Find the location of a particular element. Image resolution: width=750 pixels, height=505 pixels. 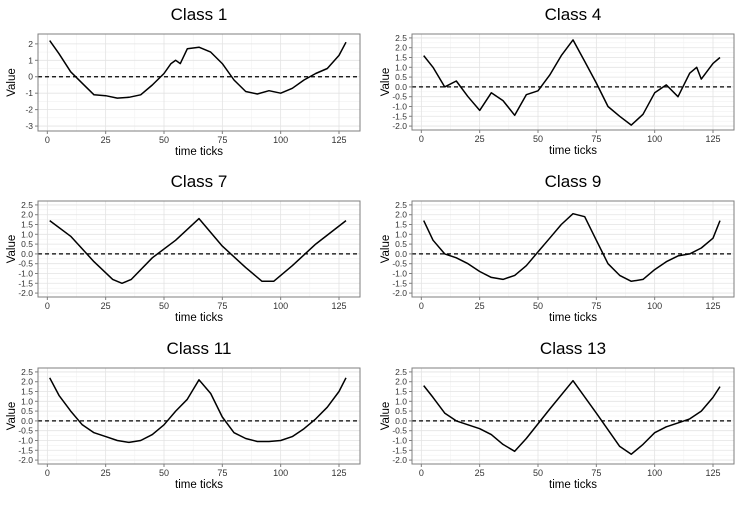

y-tick-label: 1 is located at coordinates (30, 60).